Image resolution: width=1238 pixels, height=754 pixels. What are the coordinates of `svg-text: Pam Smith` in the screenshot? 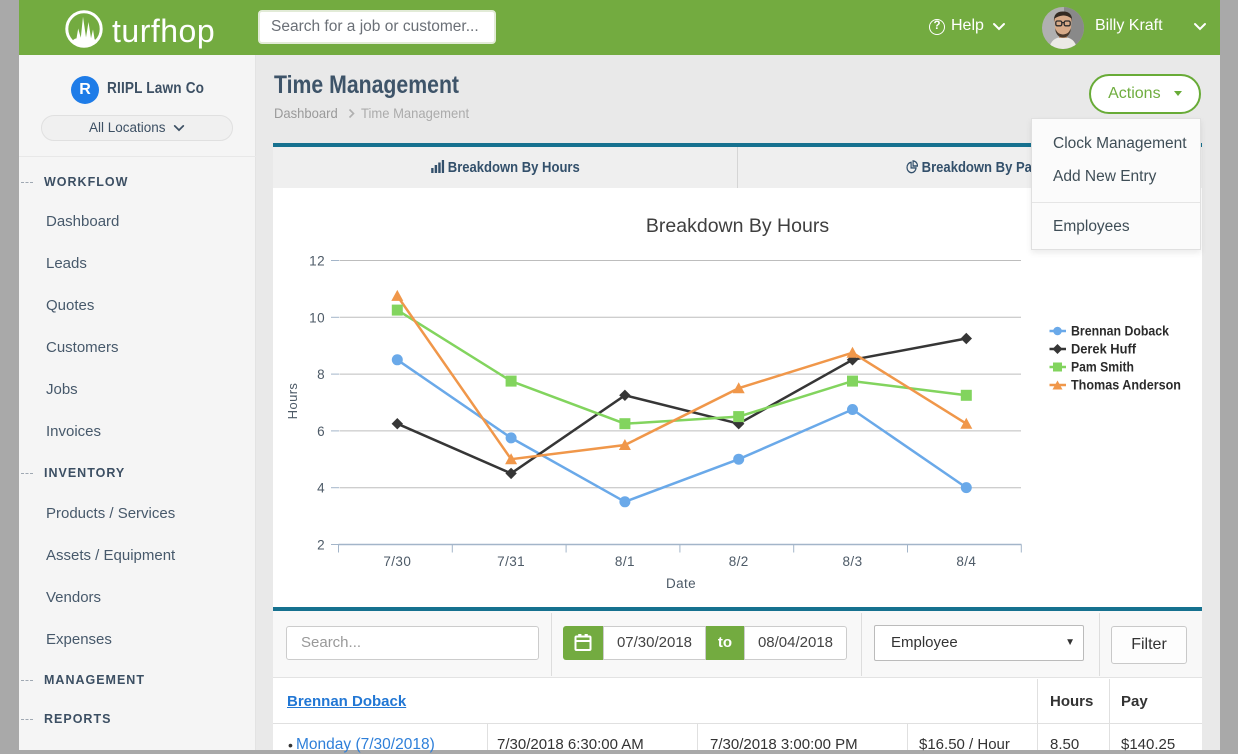 It's located at (1102, 367).